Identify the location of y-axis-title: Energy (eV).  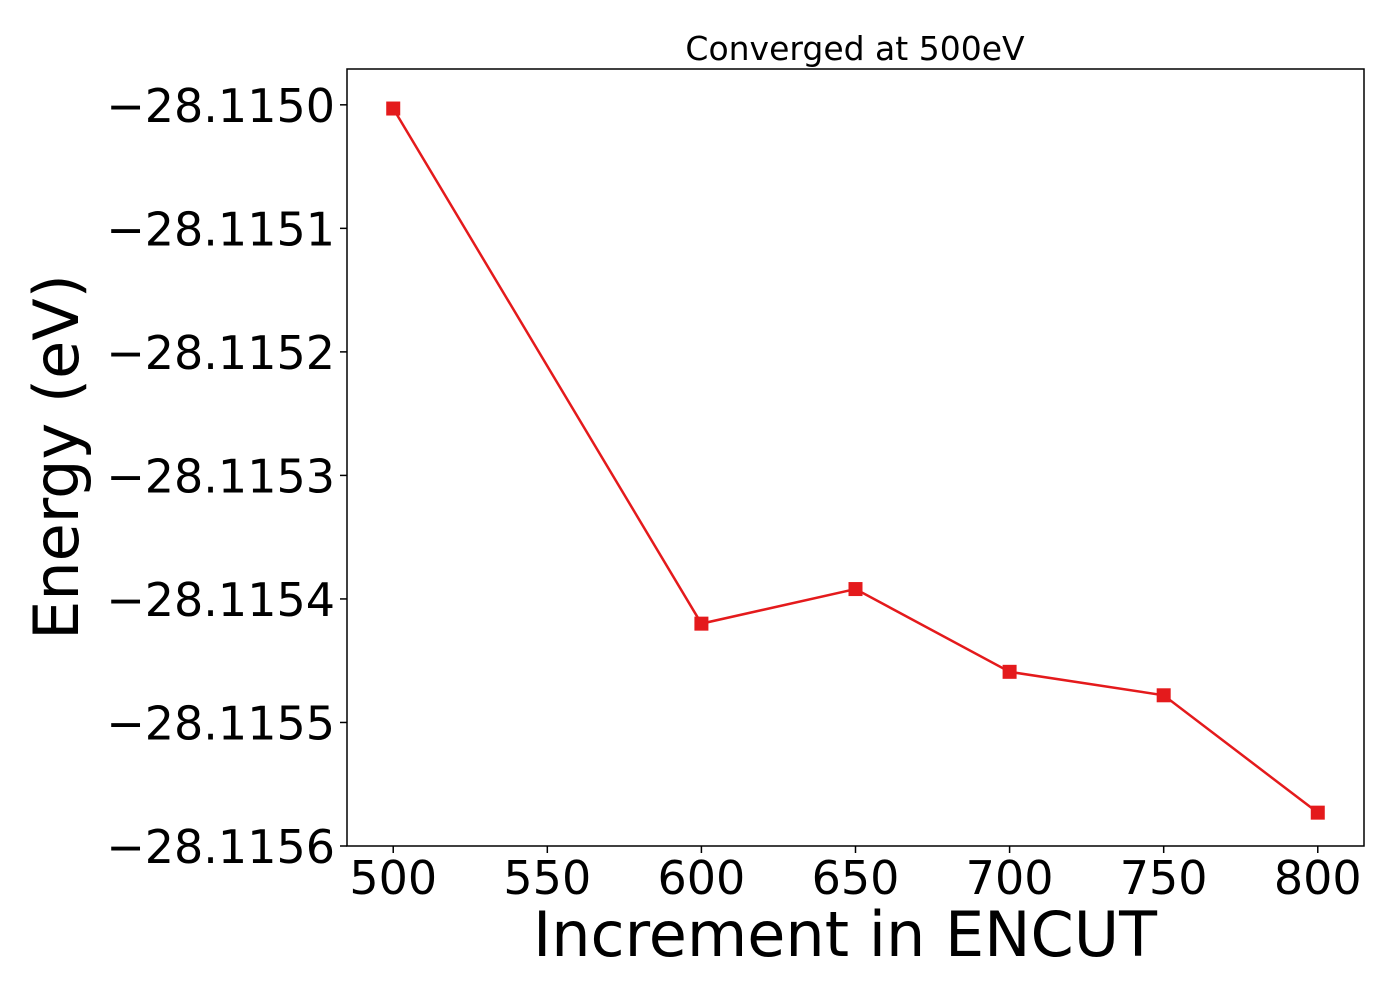
(56, 457).